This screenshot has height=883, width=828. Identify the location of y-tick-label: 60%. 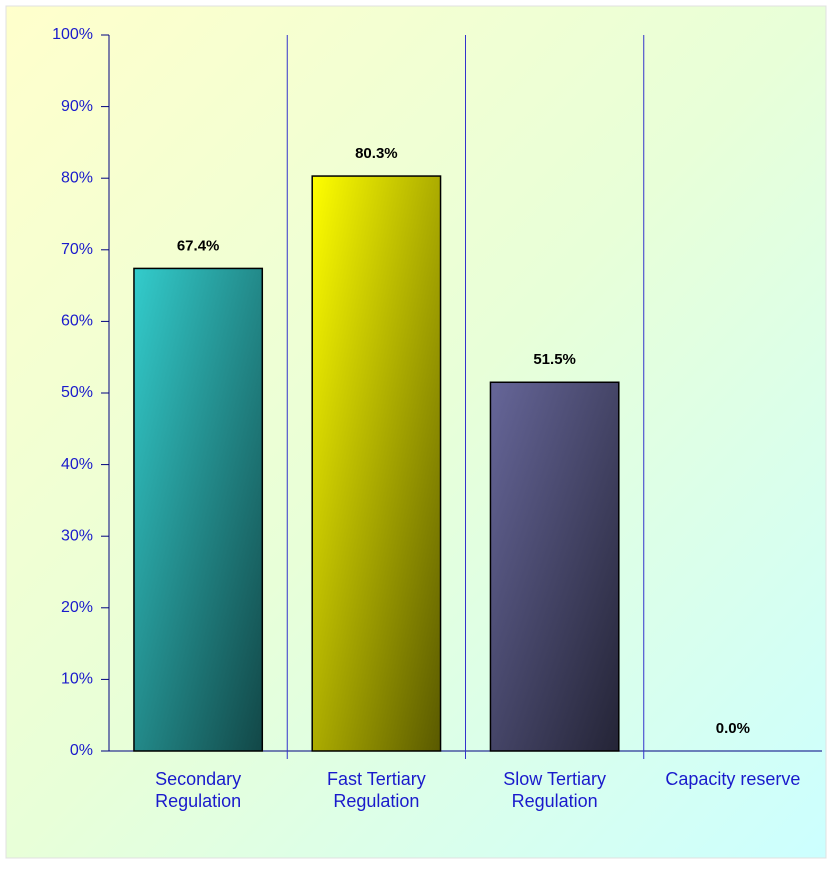
(77, 321).